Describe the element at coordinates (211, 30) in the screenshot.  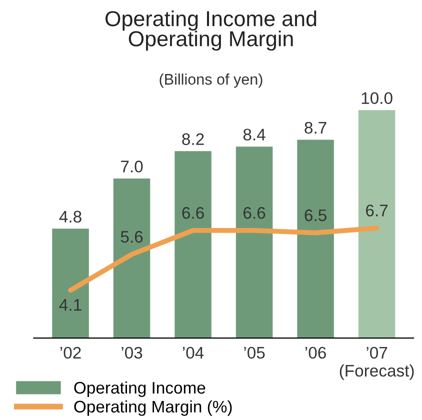
I see `chart-title: Operating Income and Operating Margin` at that location.